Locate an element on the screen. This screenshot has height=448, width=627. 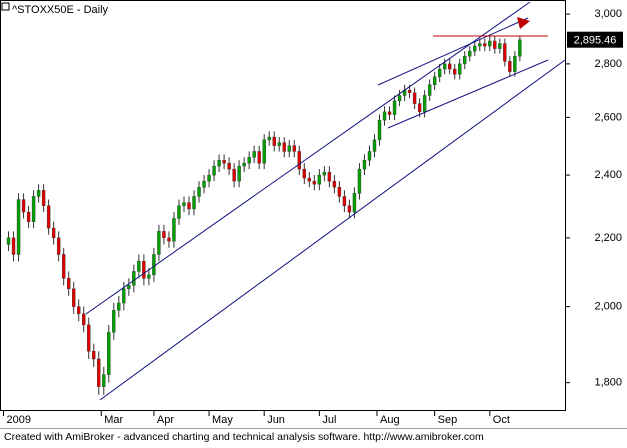
x-tick-label: Jun is located at coordinates (276, 420).